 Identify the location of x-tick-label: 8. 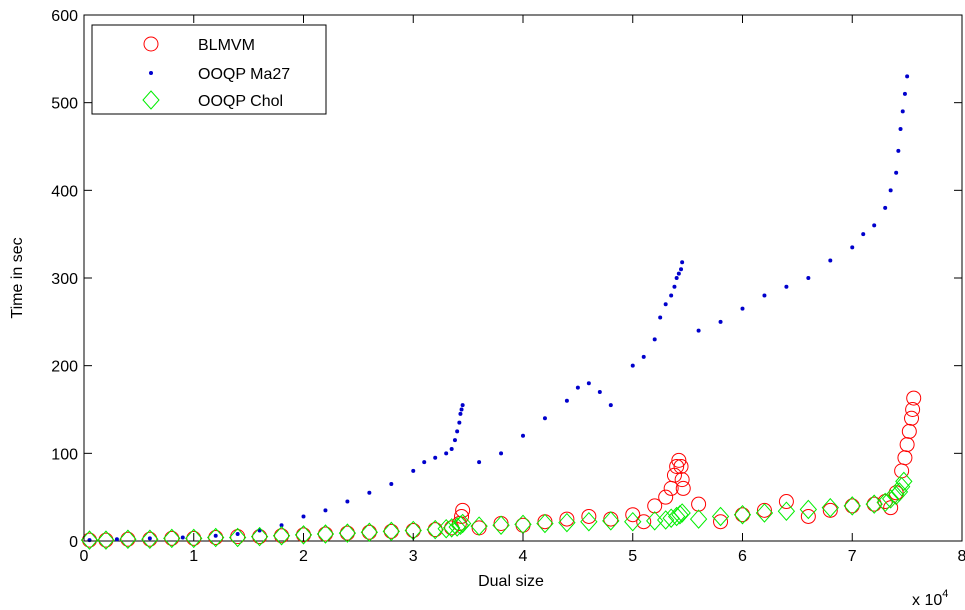
(961, 556).